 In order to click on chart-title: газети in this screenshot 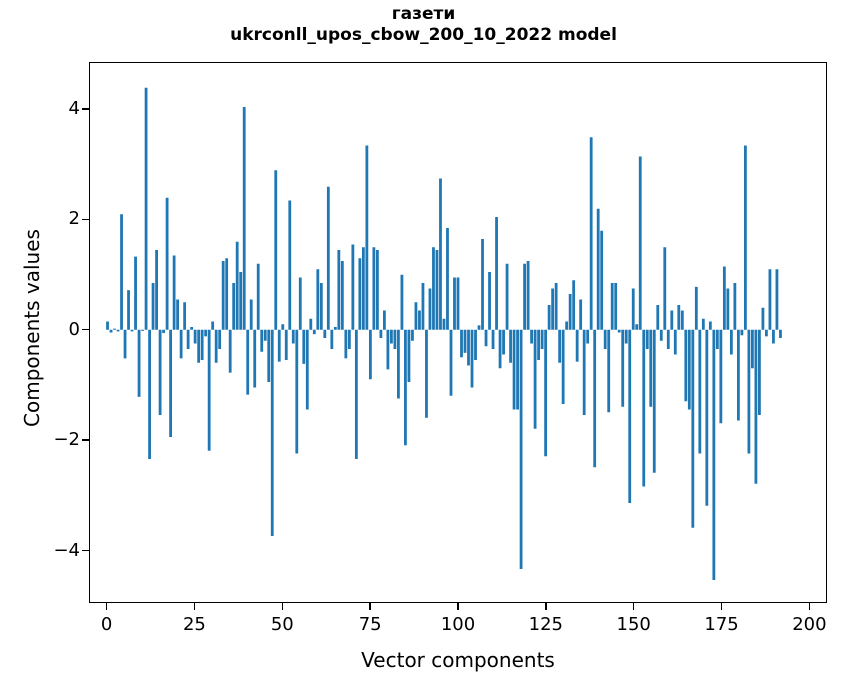, I will do `click(423, 14)`.